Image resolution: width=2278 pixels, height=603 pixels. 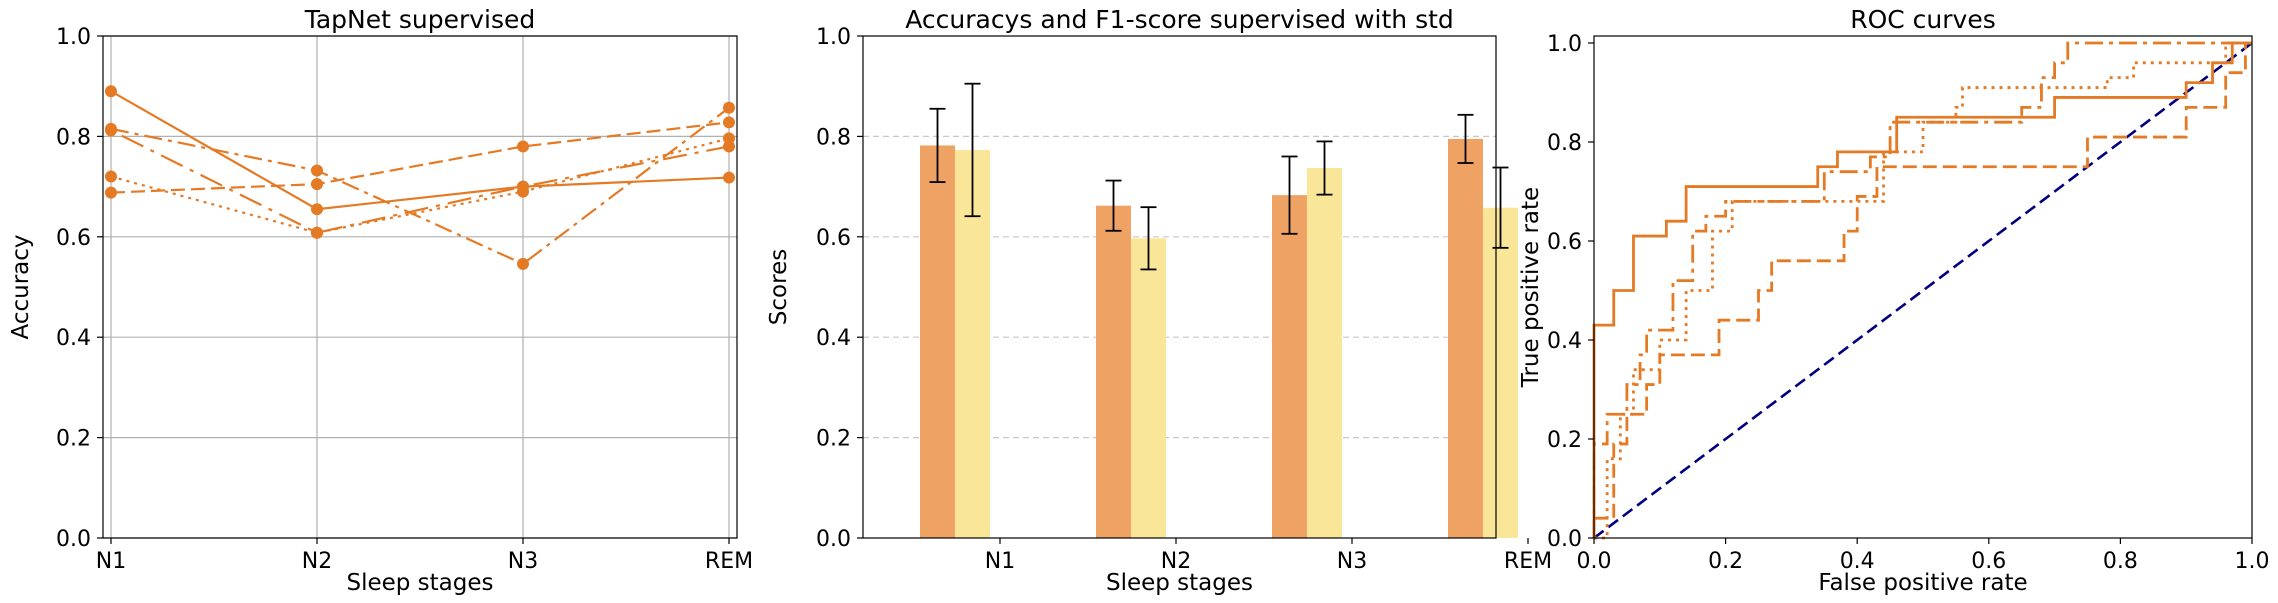 I want to click on x-tick-label: 0.2, so click(x=1725, y=561).